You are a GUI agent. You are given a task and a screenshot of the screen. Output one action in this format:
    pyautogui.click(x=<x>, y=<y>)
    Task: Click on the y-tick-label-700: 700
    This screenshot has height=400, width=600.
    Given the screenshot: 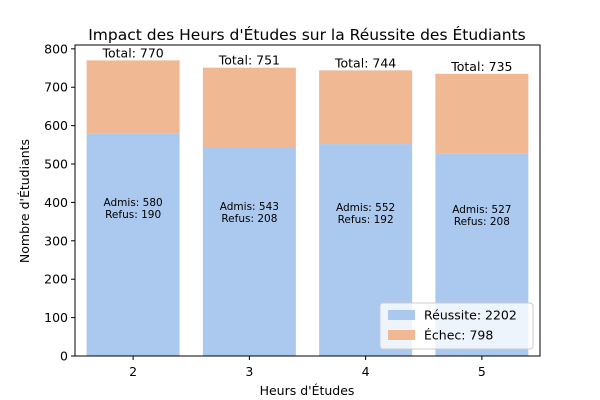 What is the action you would take?
    pyautogui.click(x=56, y=87)
    